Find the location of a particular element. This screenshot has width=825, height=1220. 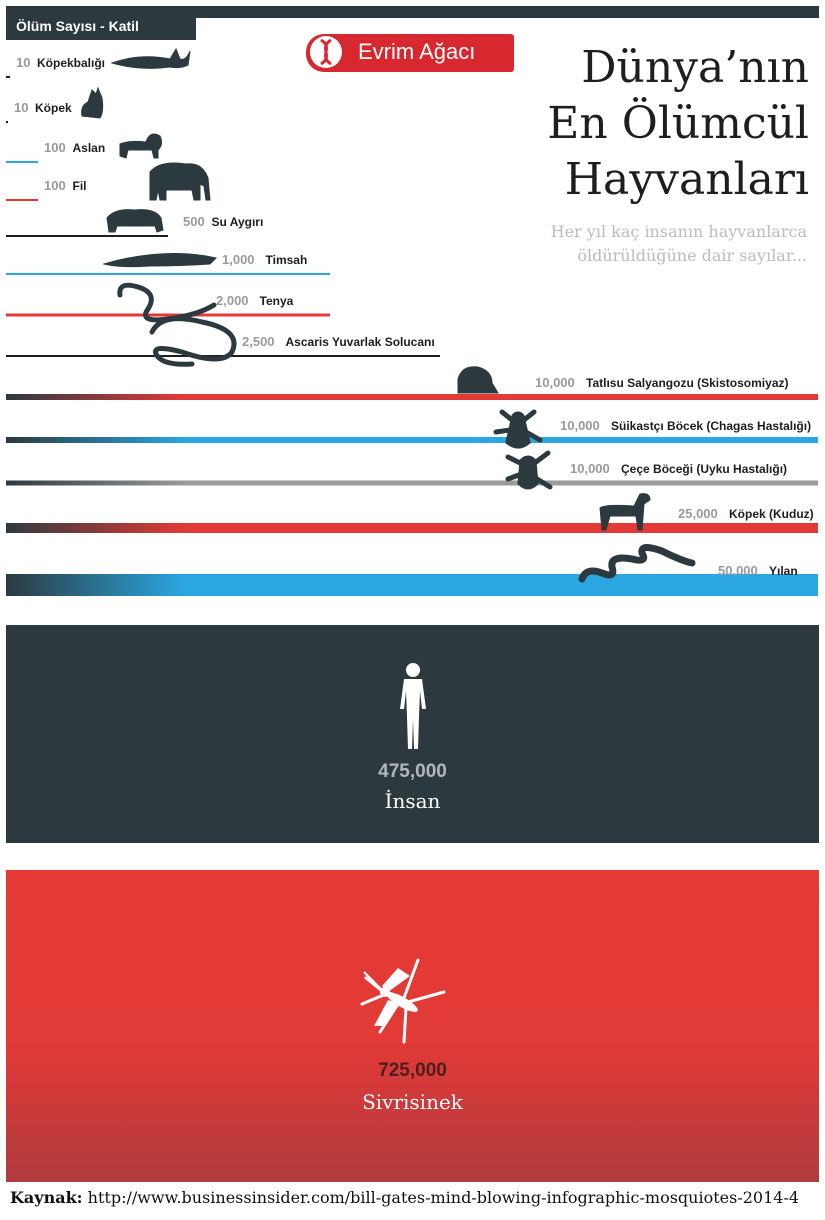

axis-header: Ölüm Sayısı - Katil is located at coordinates (101, 27).